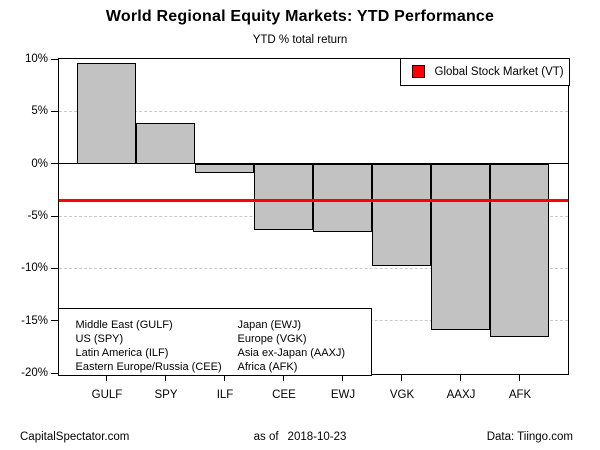 The width and height of the screenshot is (600, 450). I want to click on bar-cee, so click(283, 196).